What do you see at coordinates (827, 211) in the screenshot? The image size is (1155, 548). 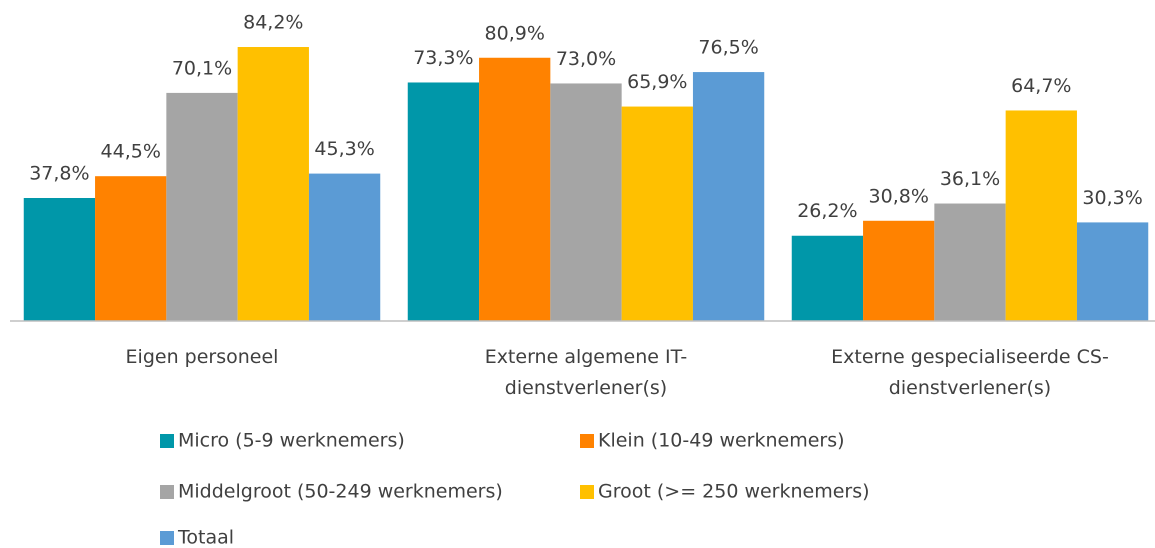 I see `data-label: 26,2%` at bounding box center [827, 211].